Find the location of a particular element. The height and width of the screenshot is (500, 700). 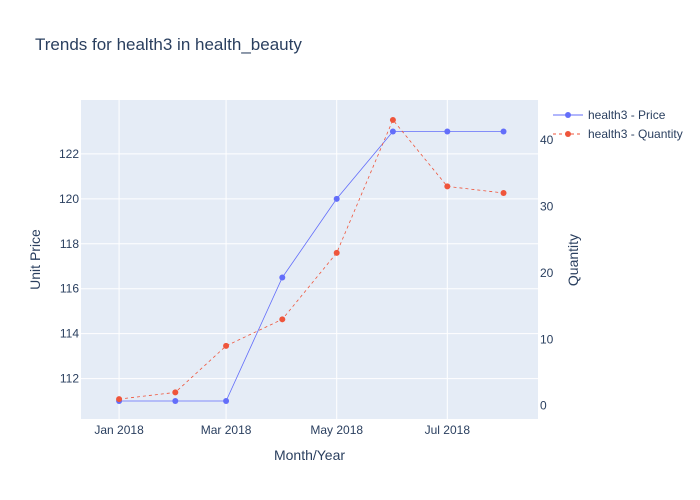

y-tick-label: 116 is located at coordinates (69, 289).